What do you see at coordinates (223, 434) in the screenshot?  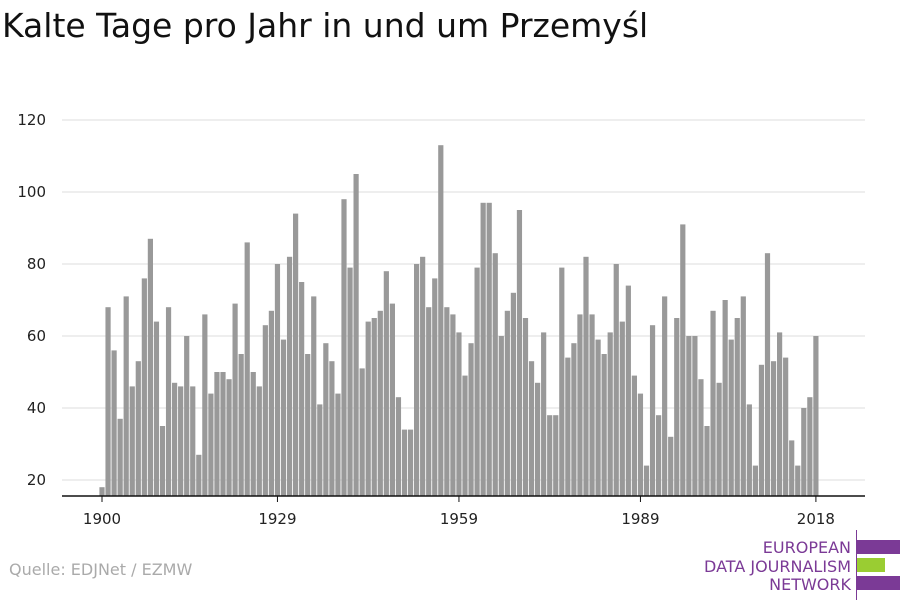 I see `bar-1920` at bounding box center [223, 434].